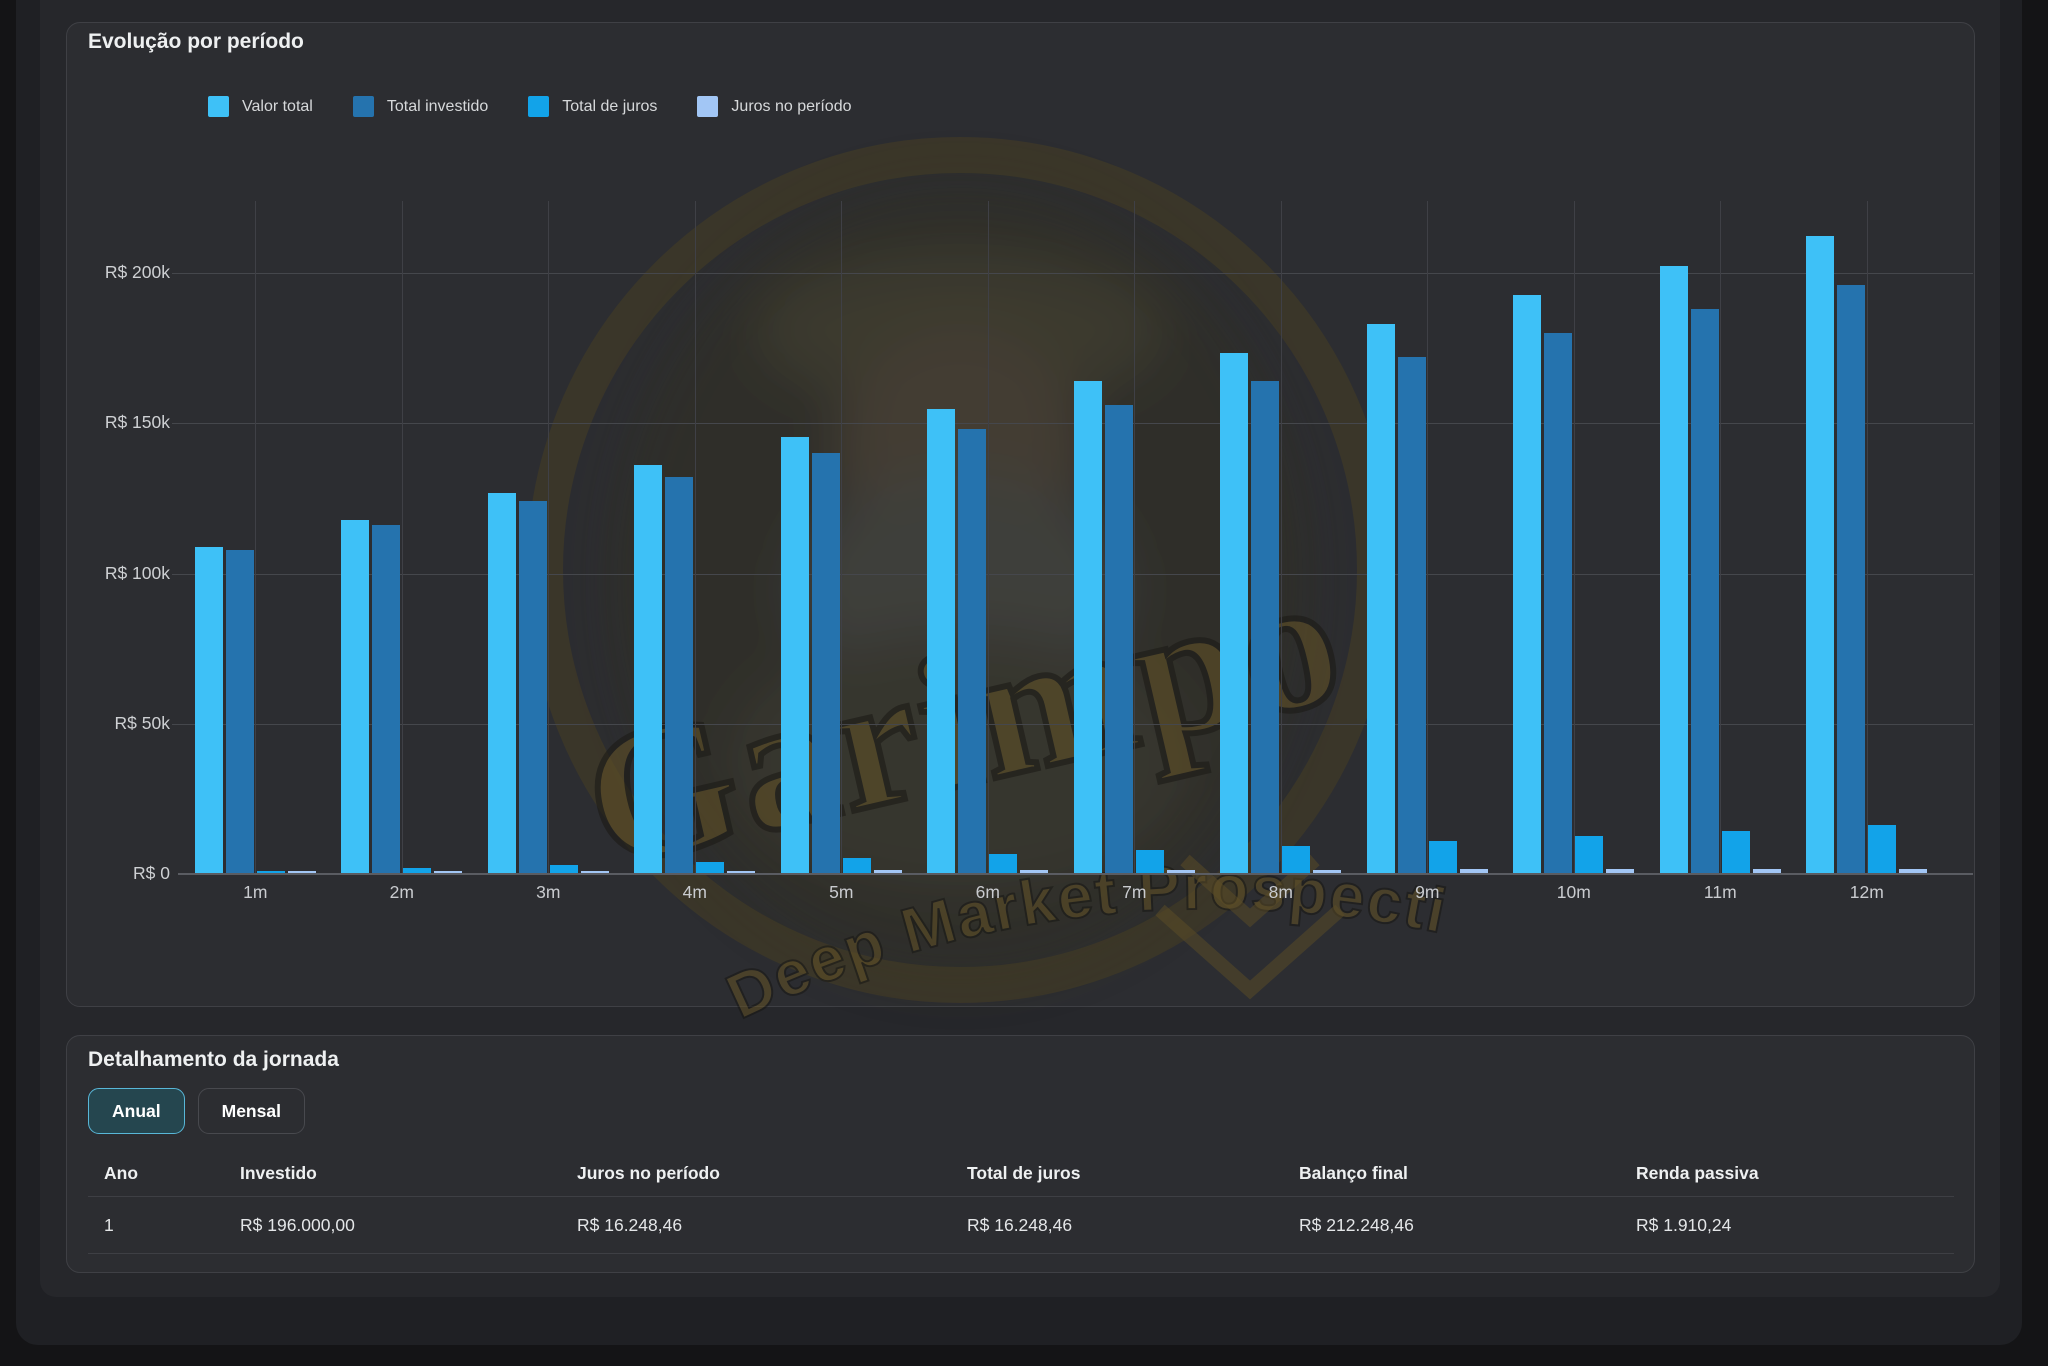 This screenshot has width=2048, height=1366. Describe the element at coordinates (137, 422) in the screenshot. I see `y-tick-label: R$ 150k` at that location.